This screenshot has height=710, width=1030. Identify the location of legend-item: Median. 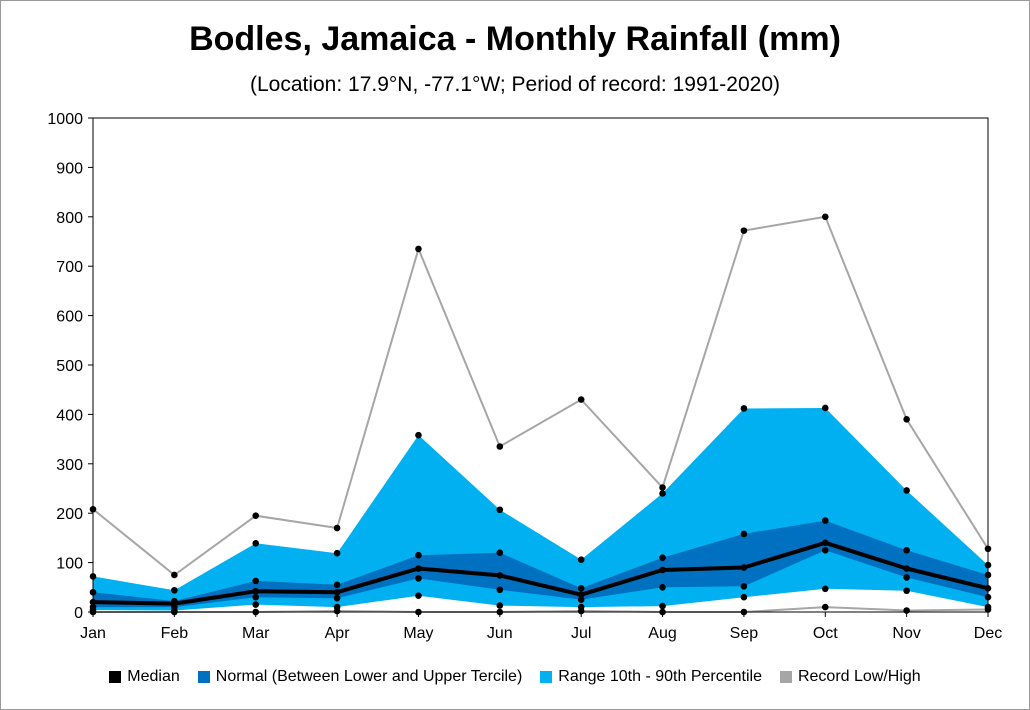
(144, 677).